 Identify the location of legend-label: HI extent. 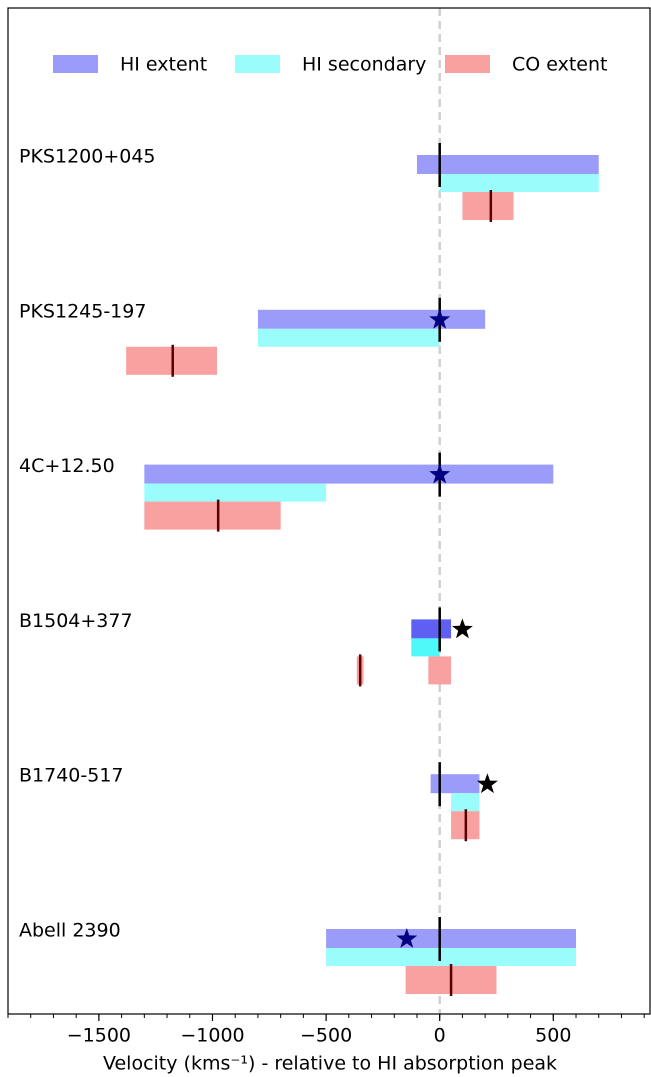
(163, 65).